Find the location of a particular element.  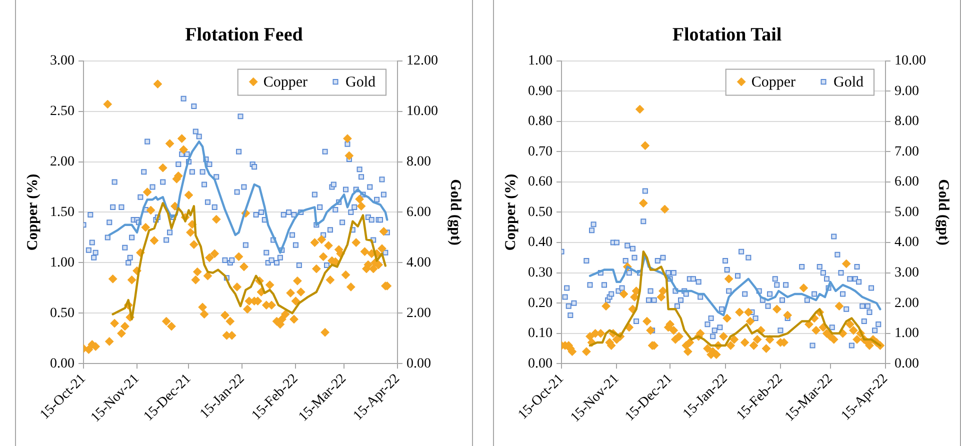

y-tick-label: 0.20 is located at coordinates (540, 303).